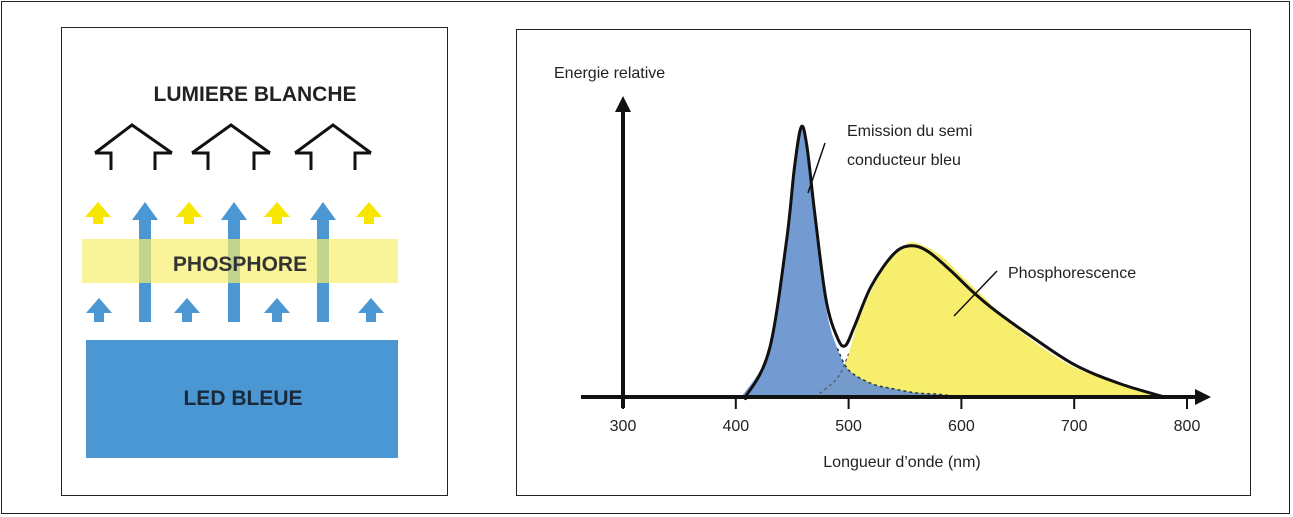  I want to click on x-tick-label: 400, so click(735, 426).